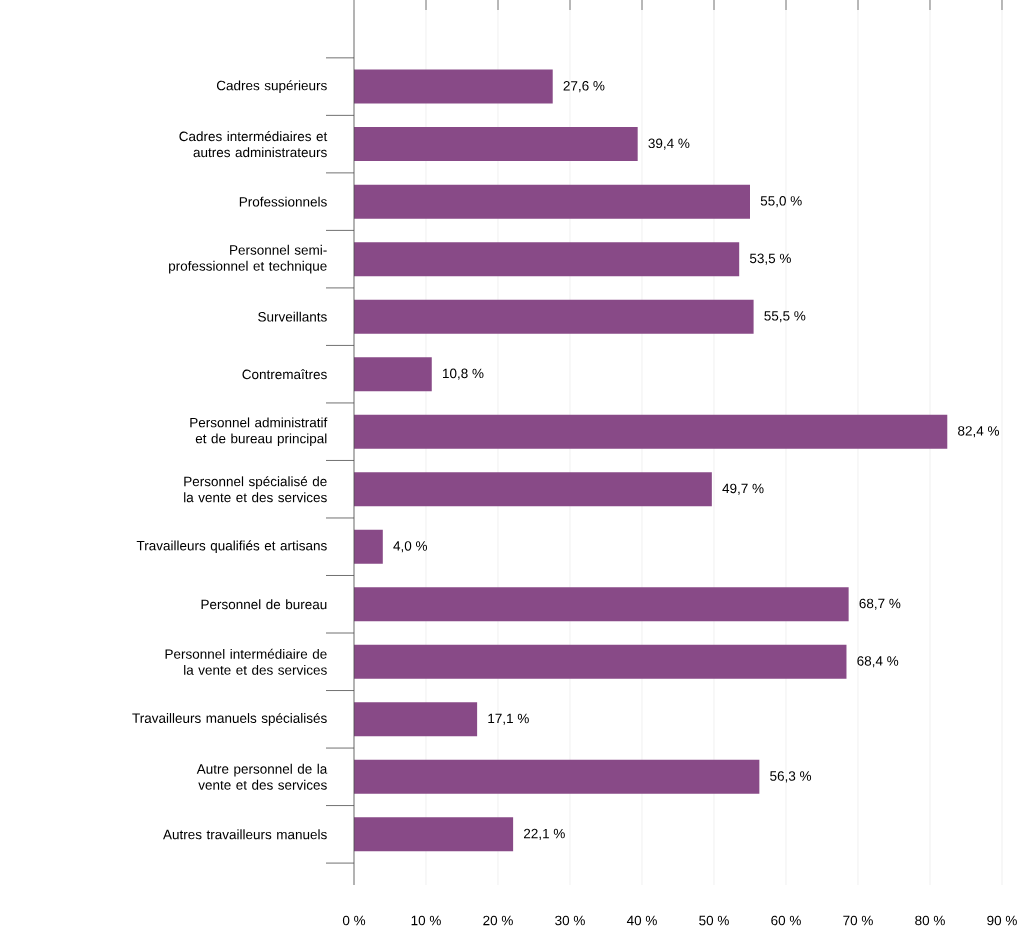 Image resolution: width=1031 pixels, height=946 pixels. Describe the element at coordinates (785, 317) in the screenshot. I see `data-label: 55,5 %` at that location.